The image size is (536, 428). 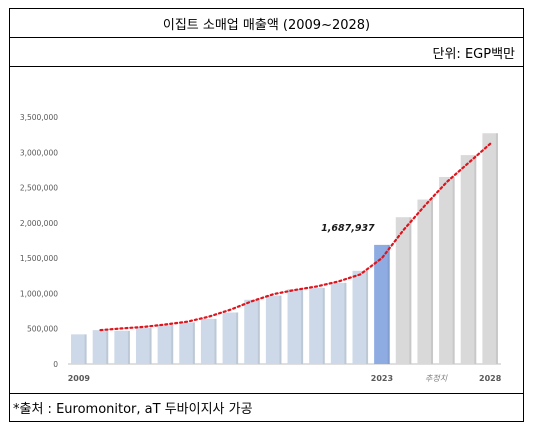 What do you see at coordinates (252, 331) in the screenshot?
I see `bar-2017` at bounding box center [252, 331].